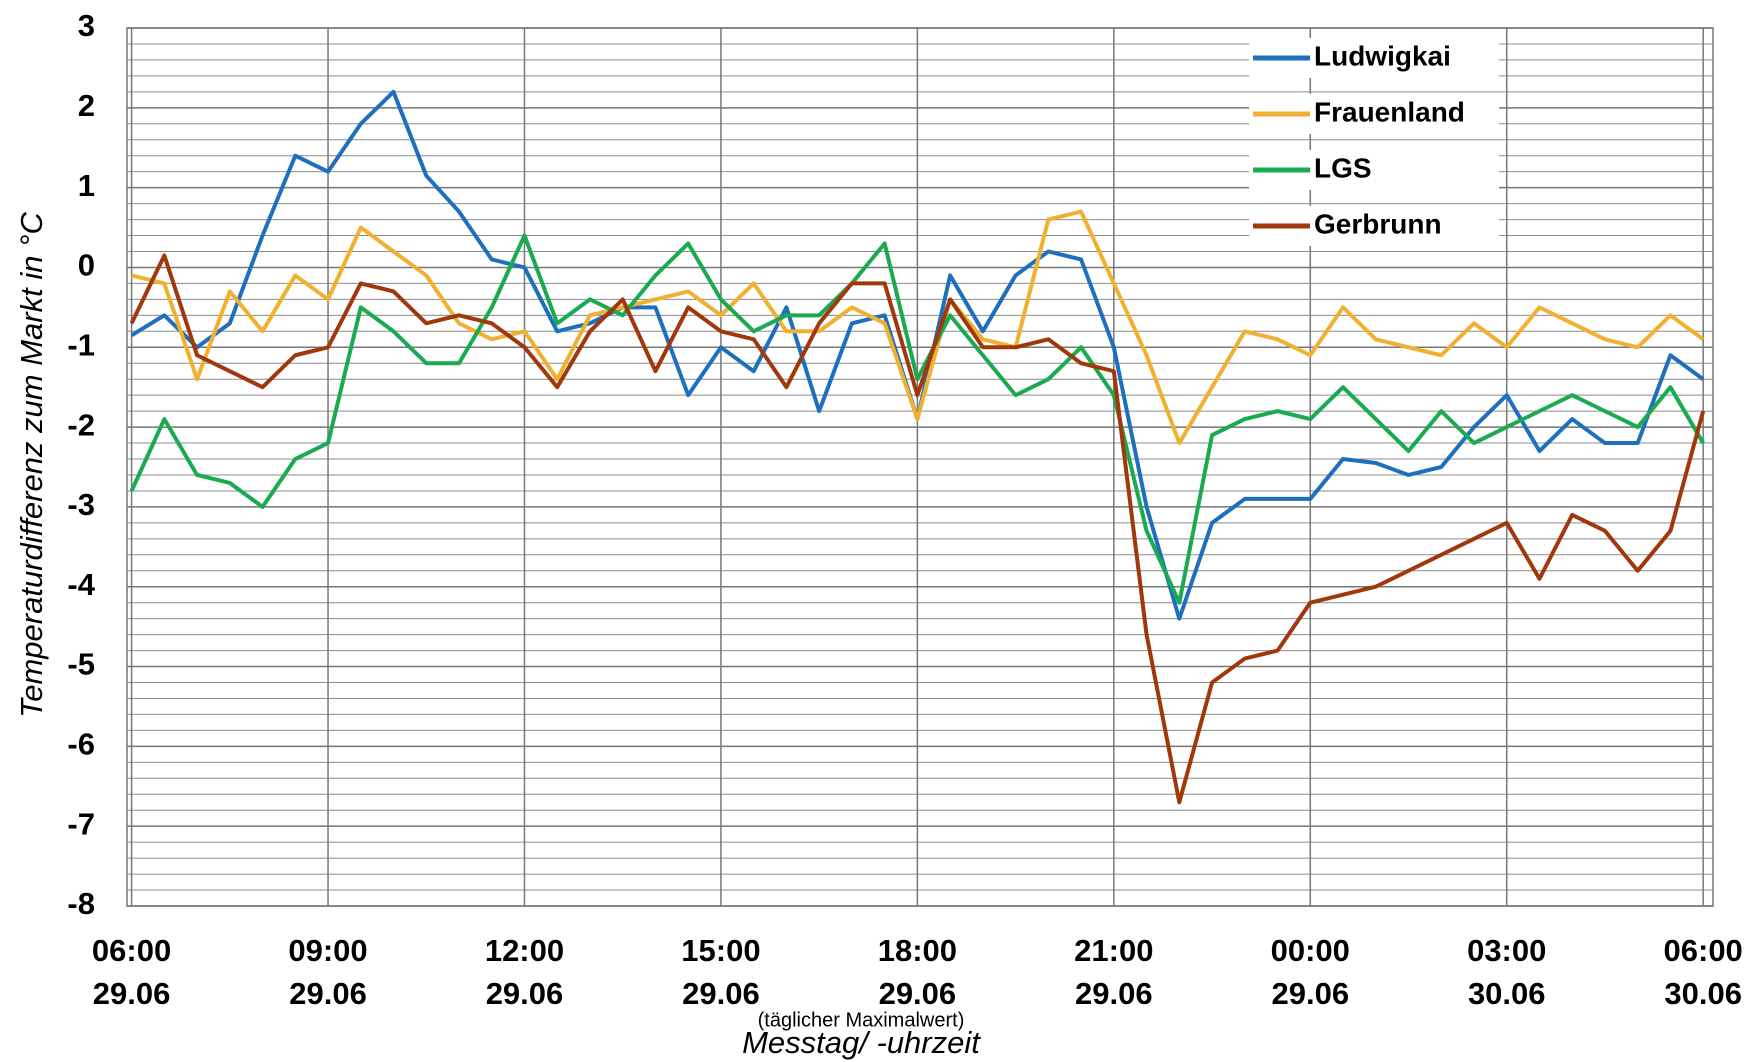  Describe the element at coordinates (1378, 223) in the screenshot. I see `legend-label: Gerbrunn` at that location.